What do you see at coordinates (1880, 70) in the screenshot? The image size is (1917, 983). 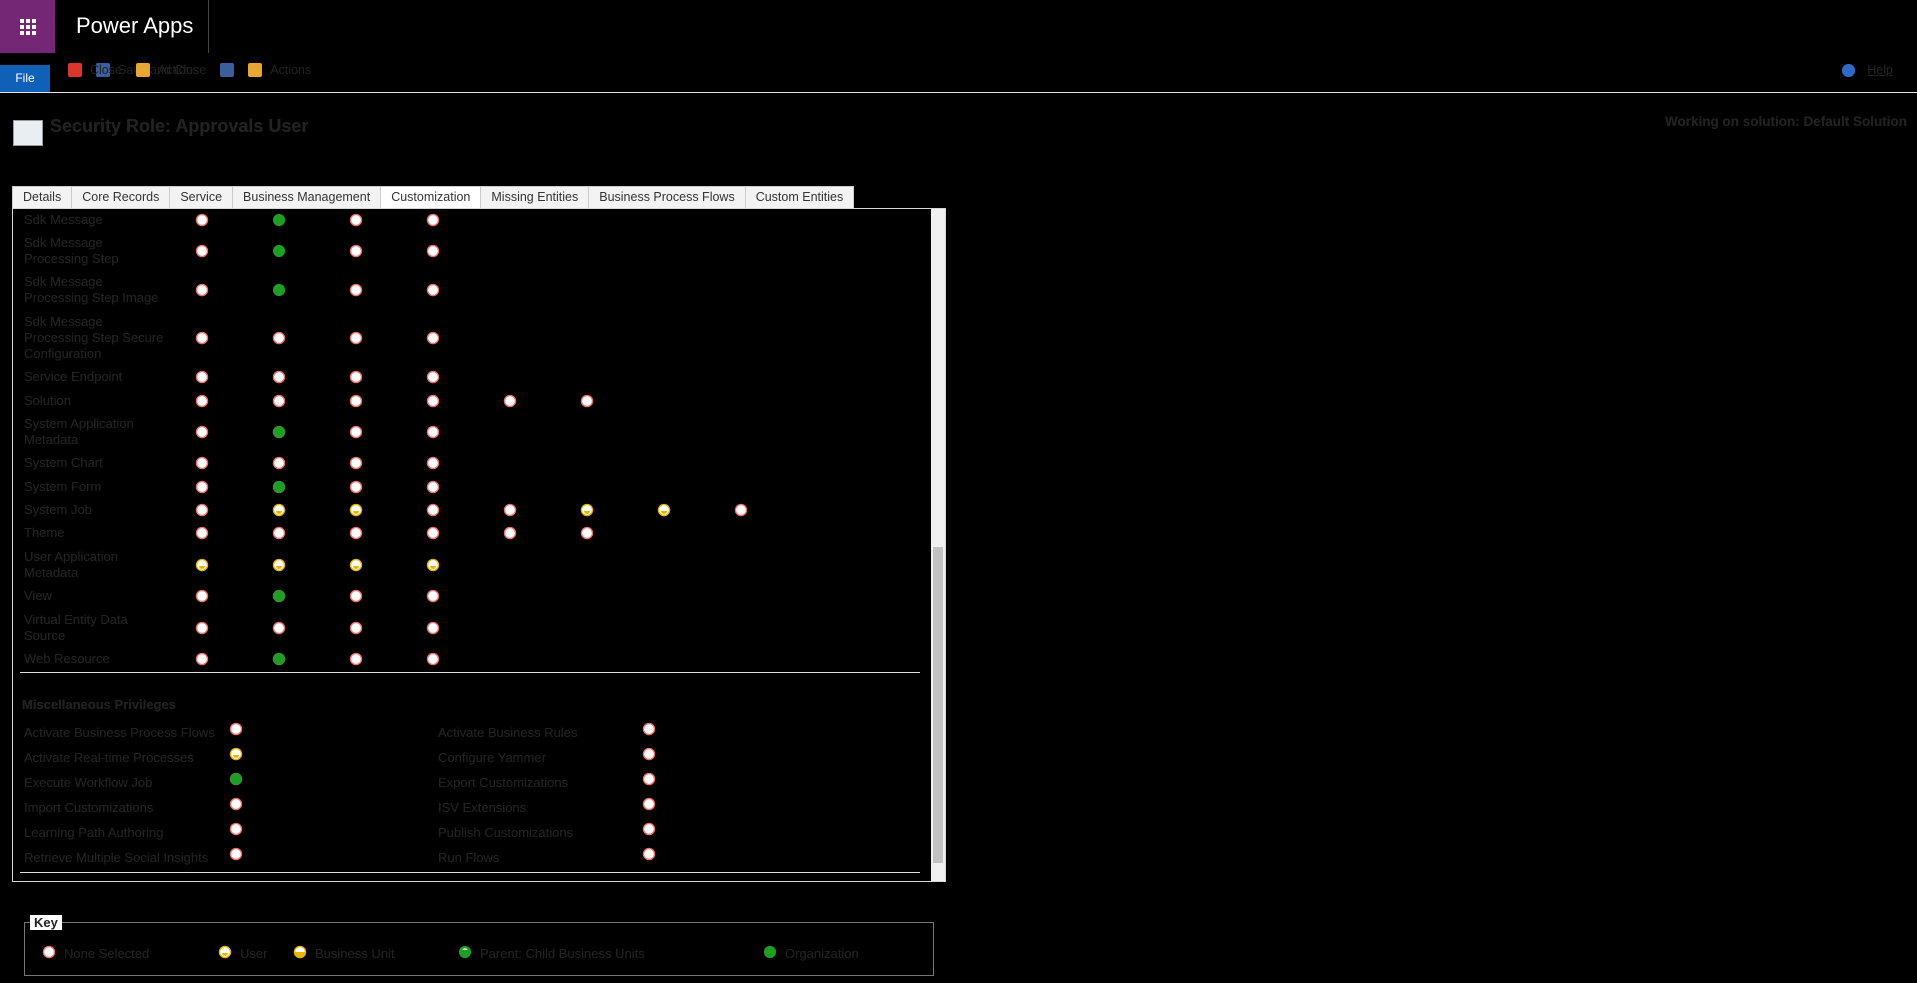 I see `help-button: Help` at bounding box center [1880, 70].